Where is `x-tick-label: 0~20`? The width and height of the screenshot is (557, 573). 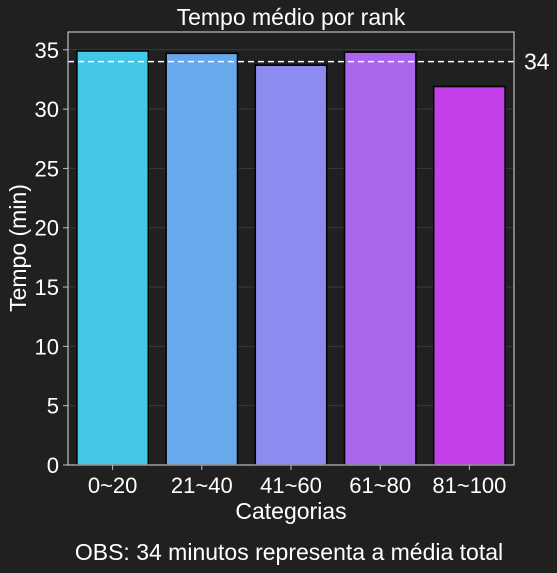
x-tick-label: 0~20 is located at coordinates (113, 485).